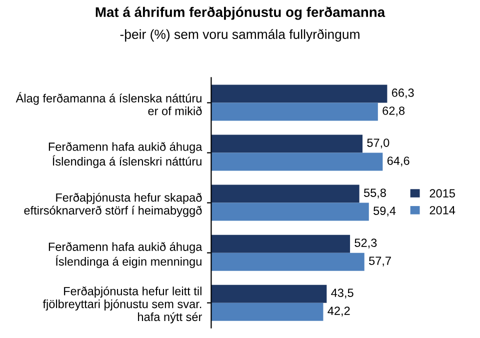 Image resolution: width=480 pixels, height=338 pixels. What do you see at coordinates (442, 193) in the screenshot?
I see `legend-label: 2015` at bounding box center [442, 193].